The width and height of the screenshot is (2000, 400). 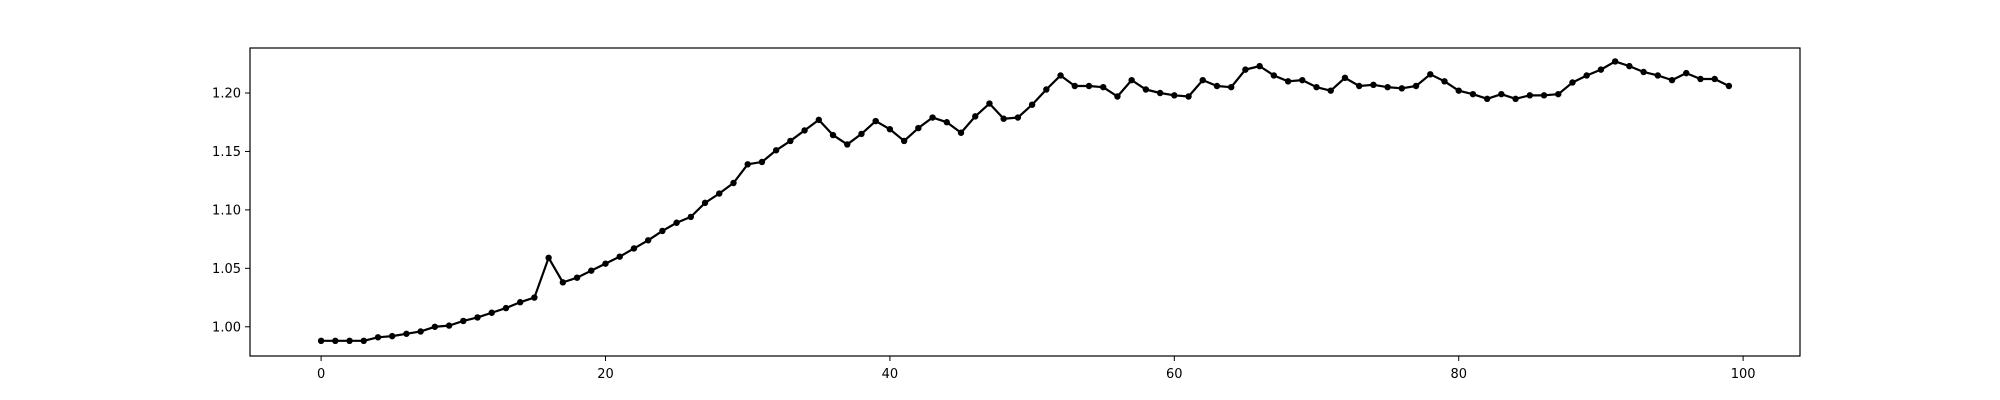 What do you see at coordinates (226, 327) in the screenshot?
I see `y-tick-label: 1.00` at bounding box center [226, 327].